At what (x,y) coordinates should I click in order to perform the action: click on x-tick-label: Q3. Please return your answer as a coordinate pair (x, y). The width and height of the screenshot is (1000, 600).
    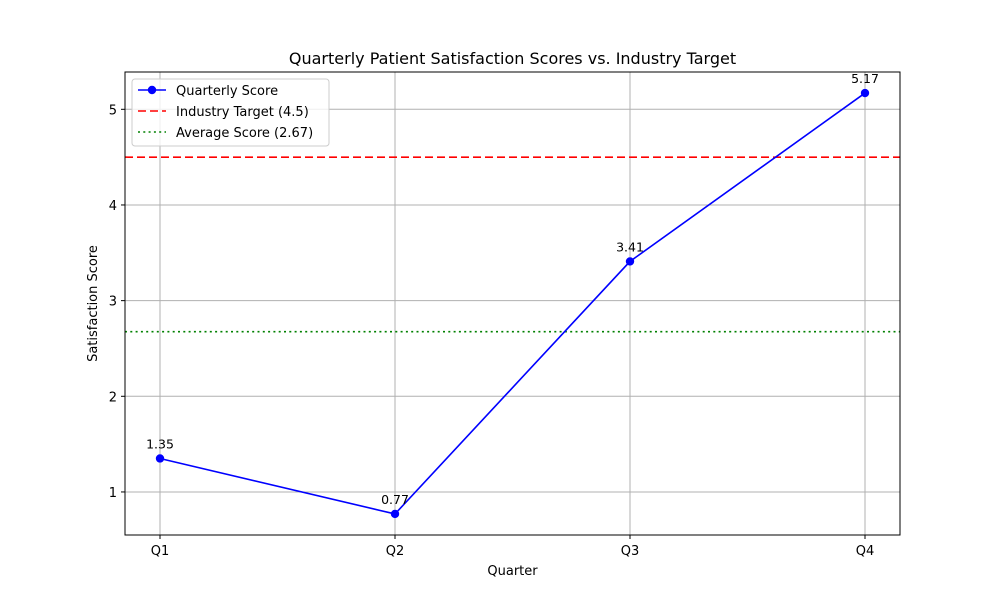
    Looking at the image, I should click on (630, 551).